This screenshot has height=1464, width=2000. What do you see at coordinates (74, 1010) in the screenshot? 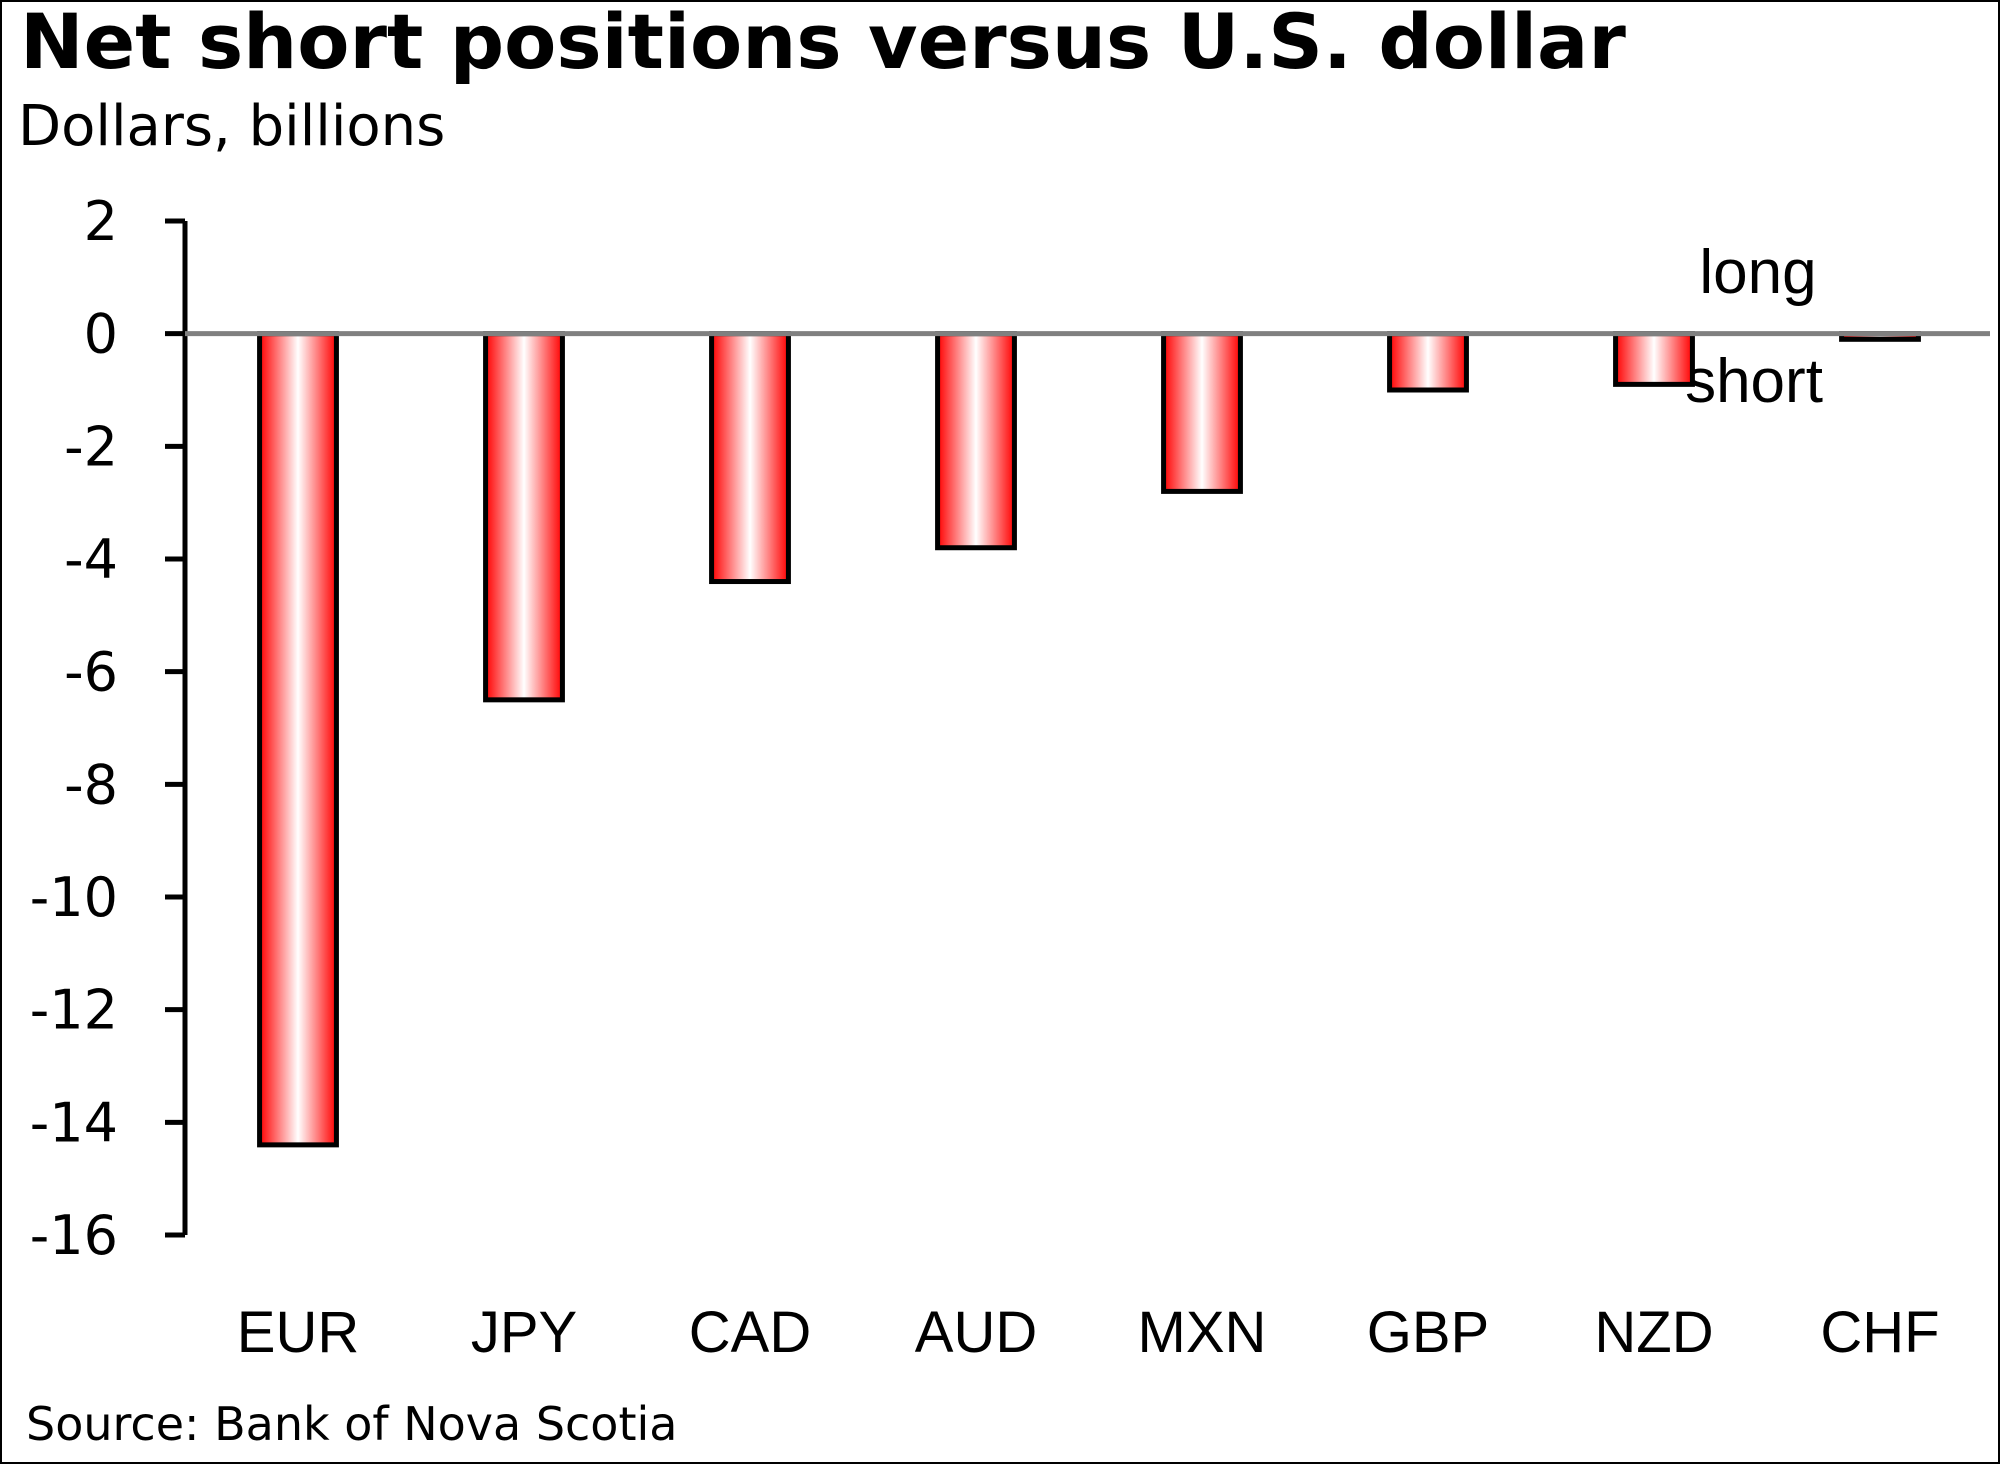
I see `y-tick-label: -12` at bounding box center [74, 1010].